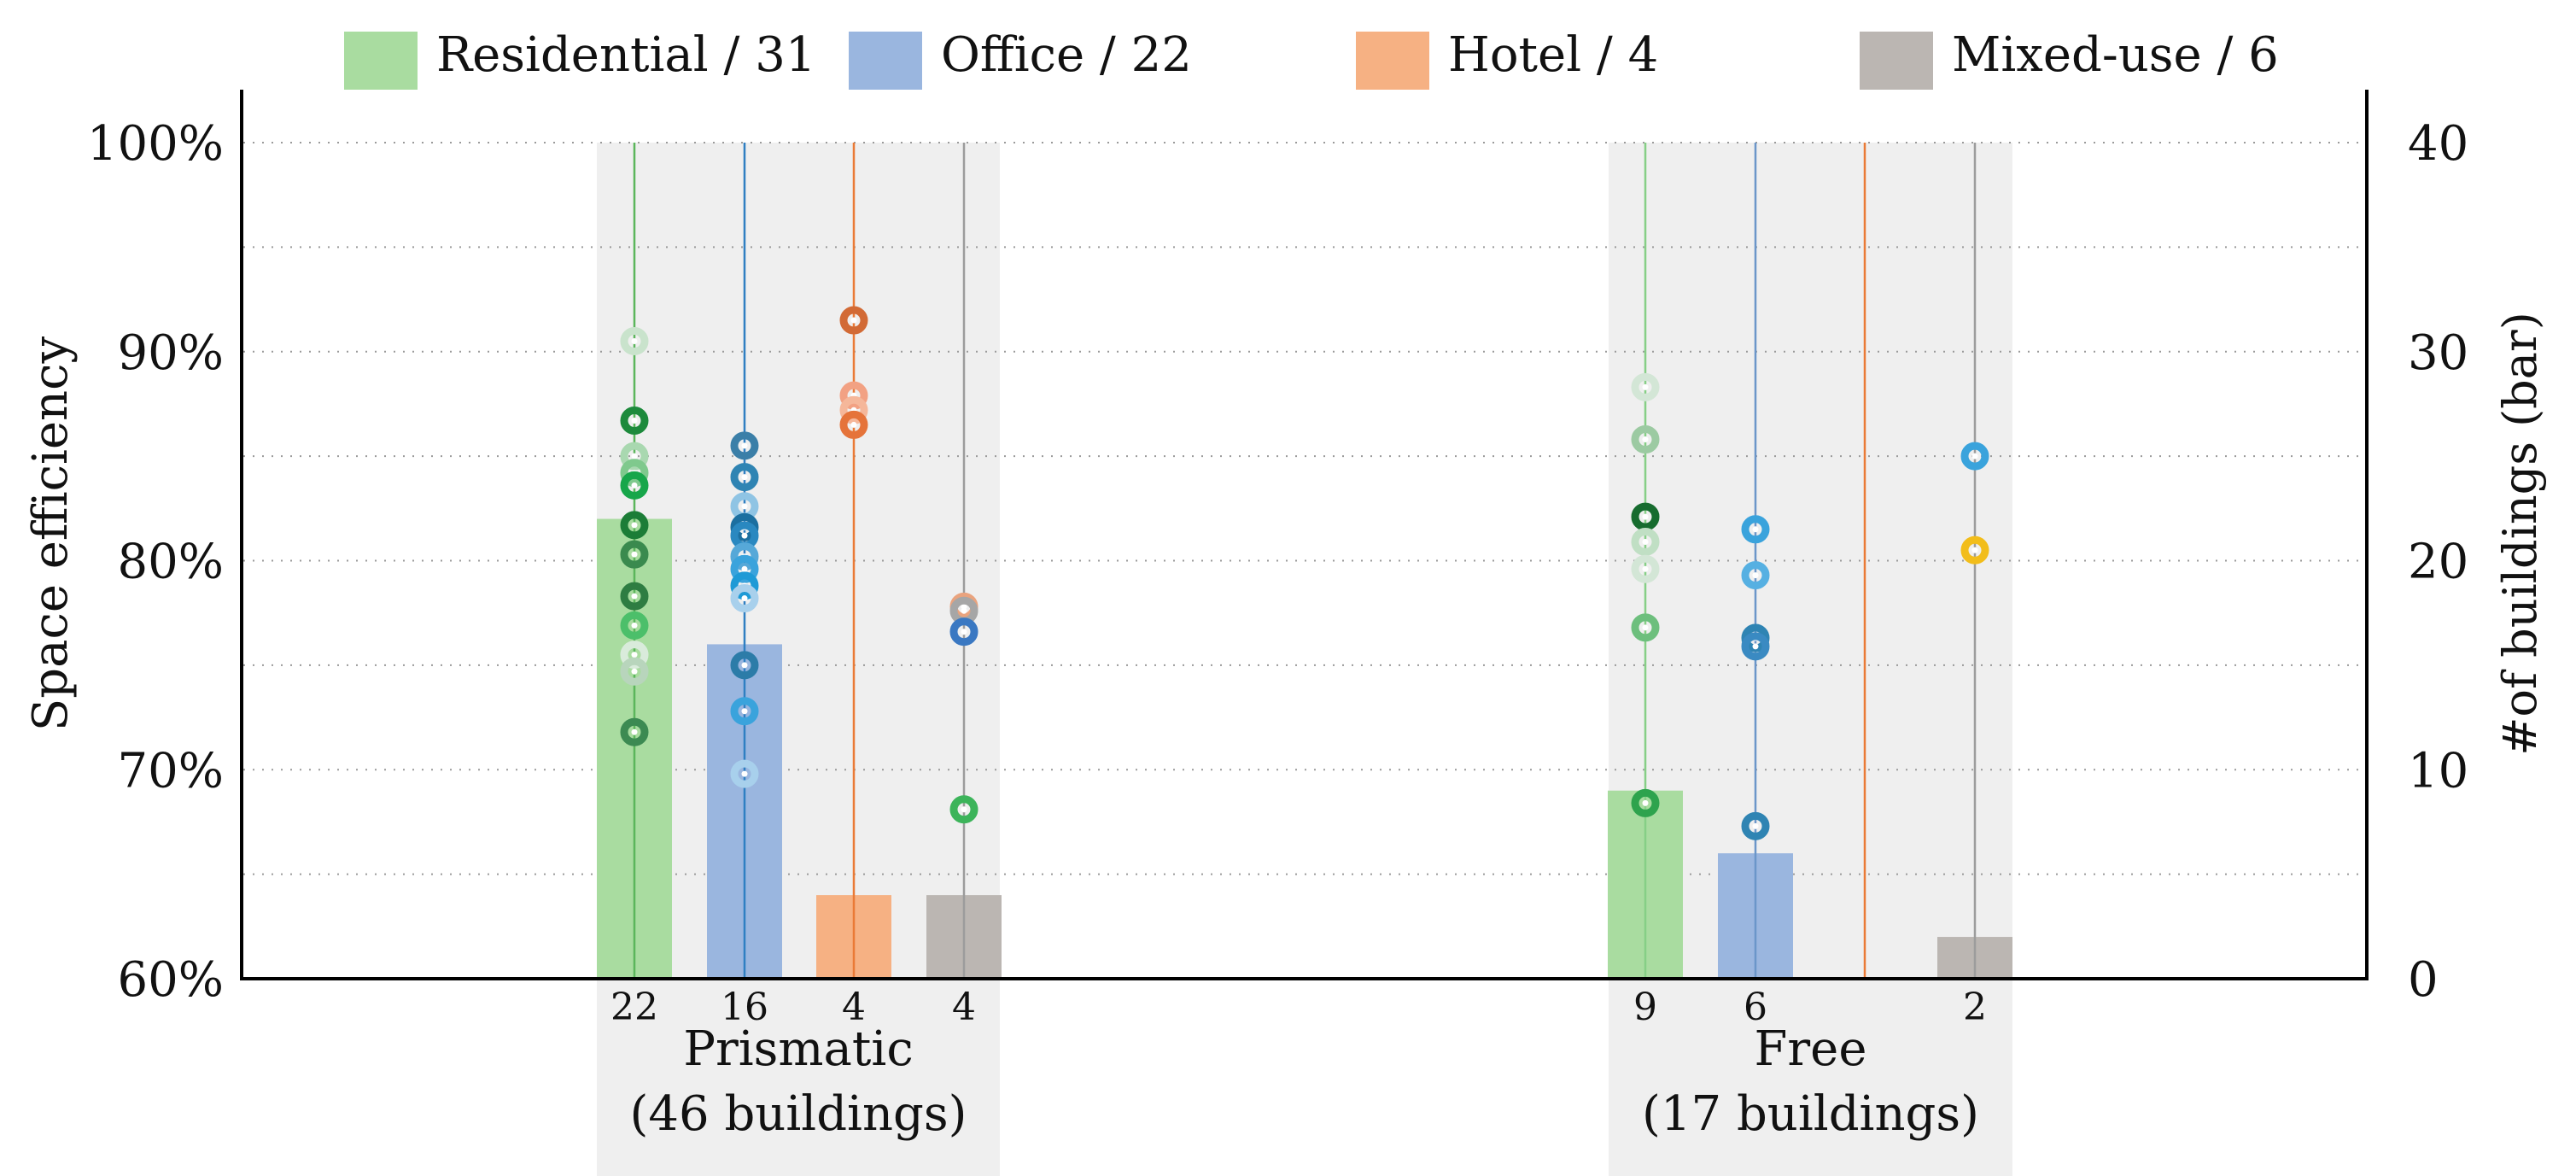  Describe the element at coordinates (744, 1007) in the screenshot. I see `count-label: 16` at that location.